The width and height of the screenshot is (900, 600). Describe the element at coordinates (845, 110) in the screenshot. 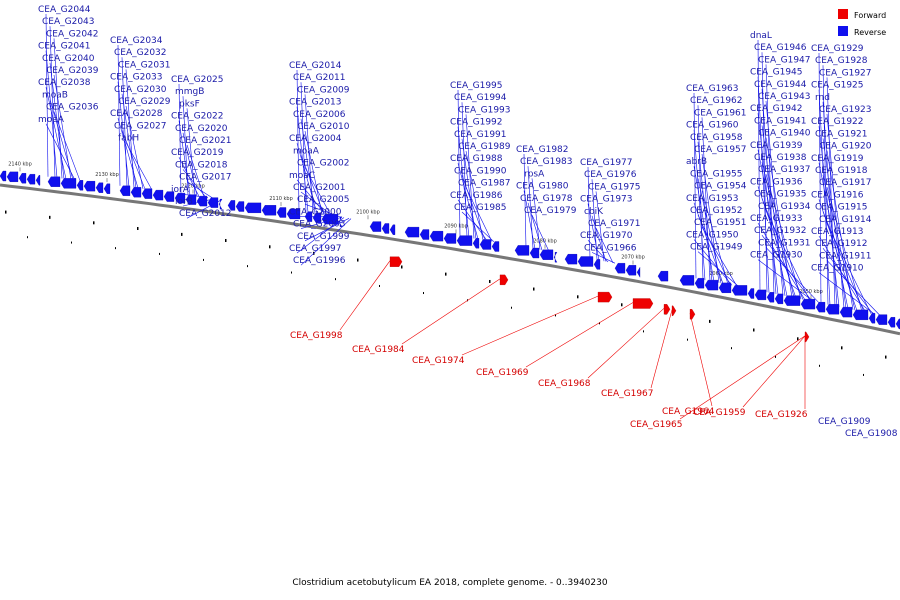

I see `reverse-gene-label: CEA_G1923` at that location.